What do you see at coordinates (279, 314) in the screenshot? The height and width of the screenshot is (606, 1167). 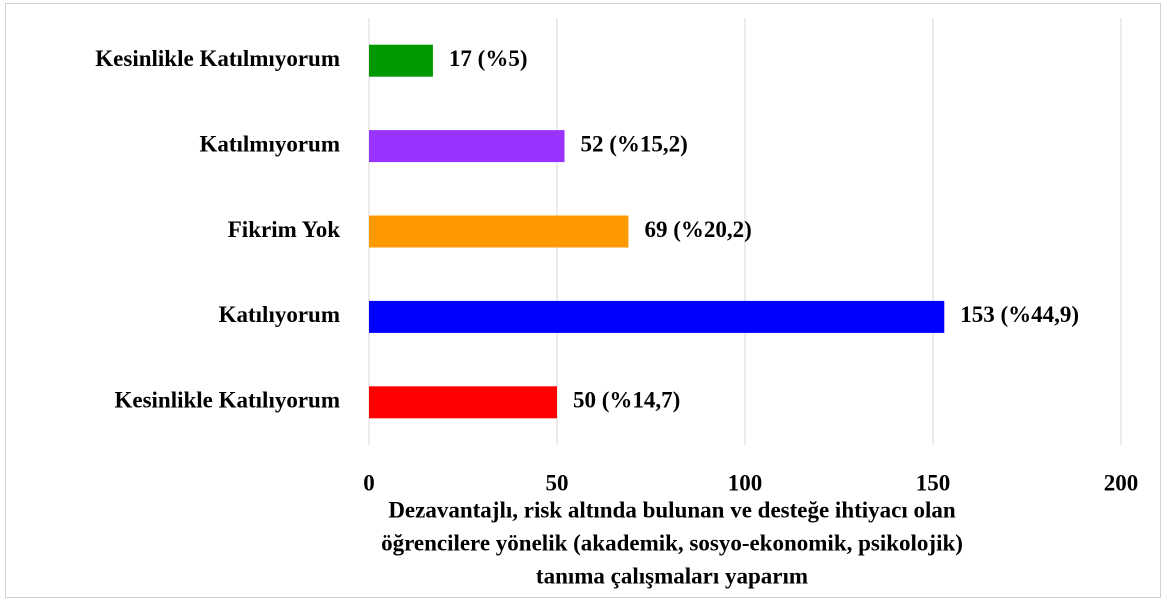 I see `y-tick-label: Katılıyorum` at bounding box center [279, 314].